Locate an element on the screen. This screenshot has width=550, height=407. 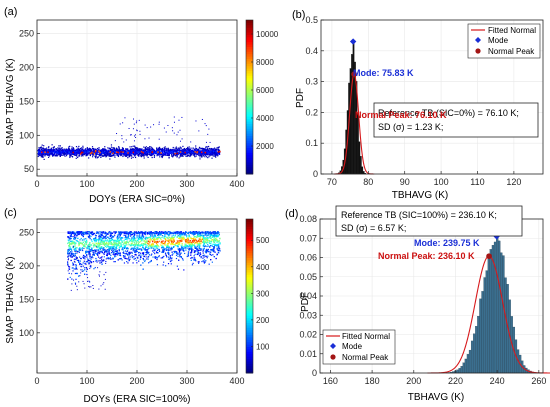
x-tick-label: 80 is located at coordinates (368, 182).